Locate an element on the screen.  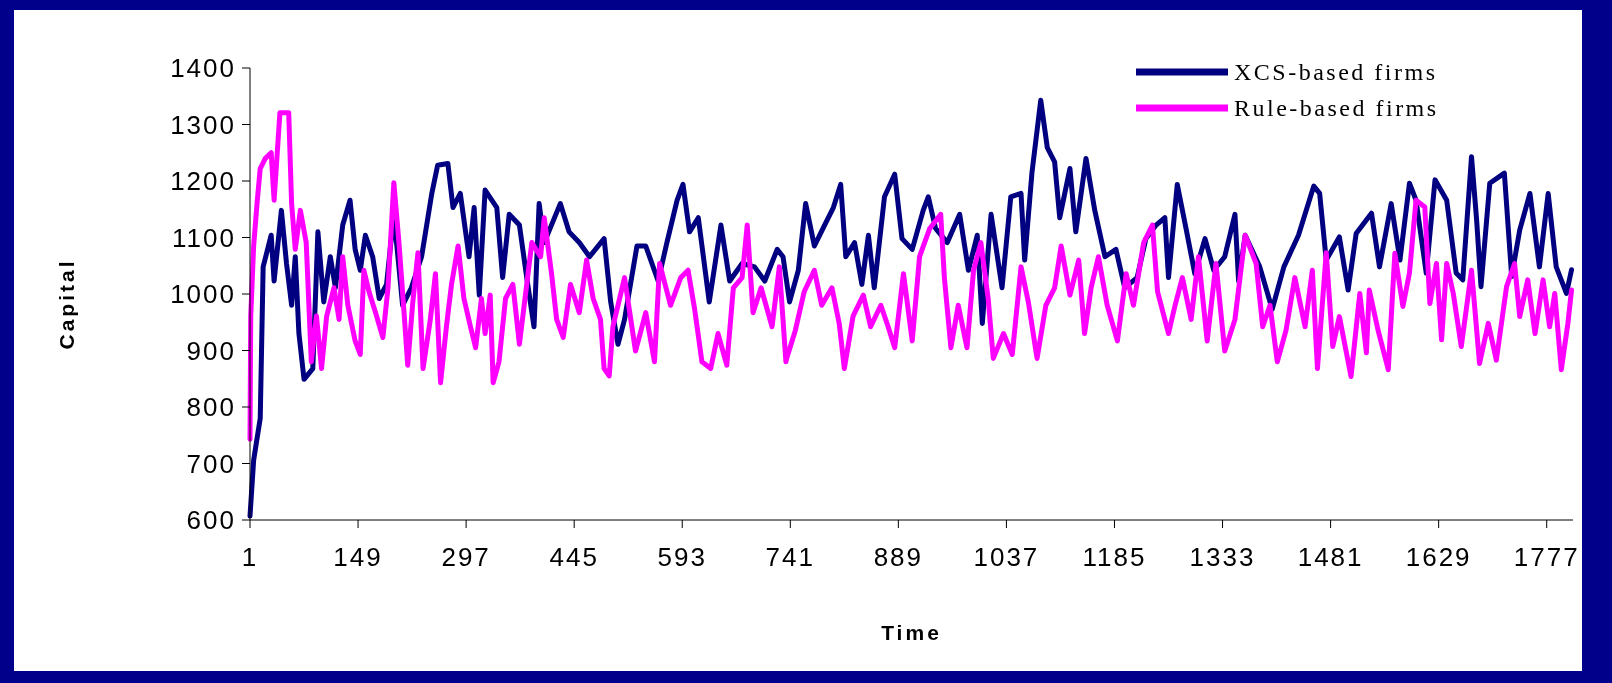
x-tick-label: 1629 is located at coordinates (1438, 557).